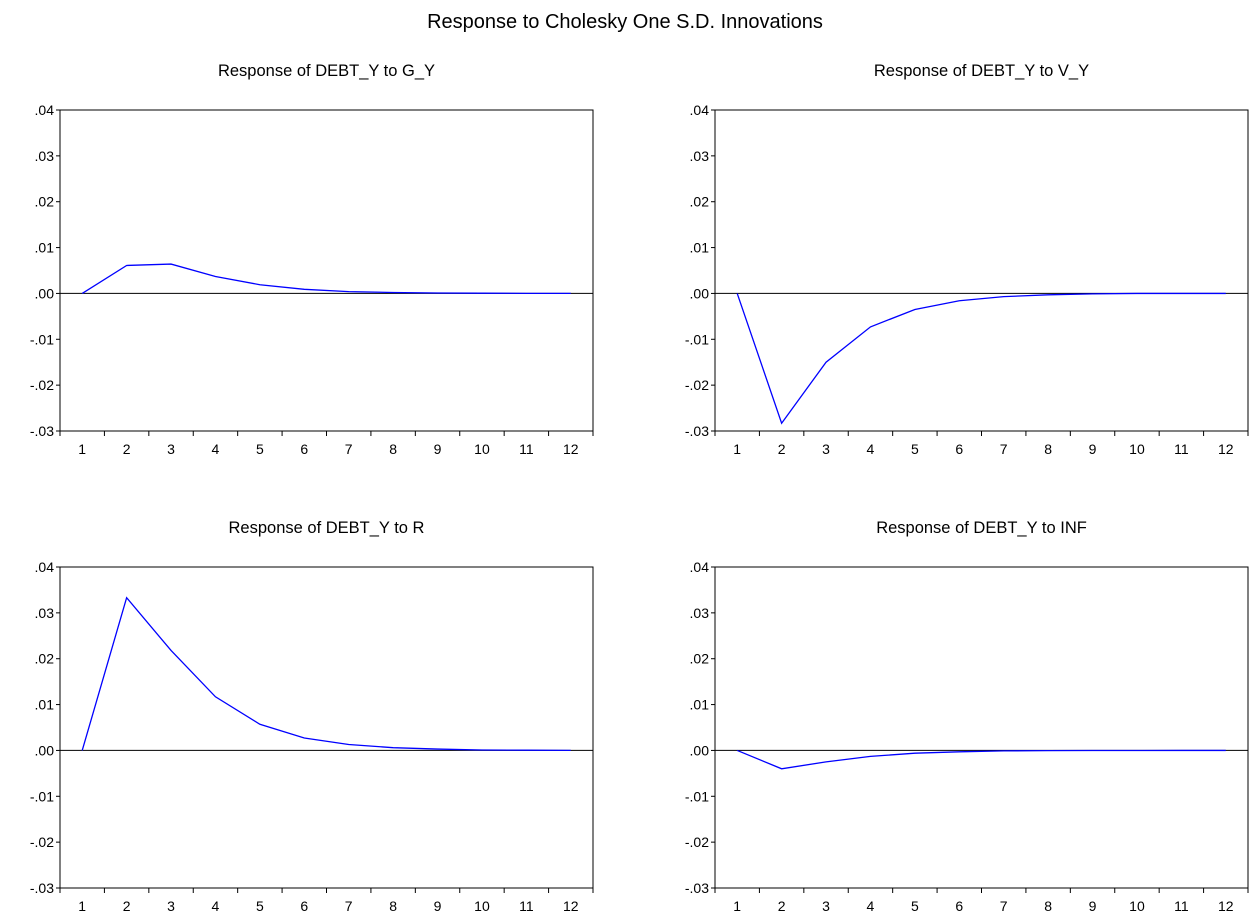 Image resolution: width=1250 pixels, height=918 pixels. Describe the element at coordinates (981, 71) in the screenshot. I see `panel-title: Response of DEBT_Y to V_Y` at that location.